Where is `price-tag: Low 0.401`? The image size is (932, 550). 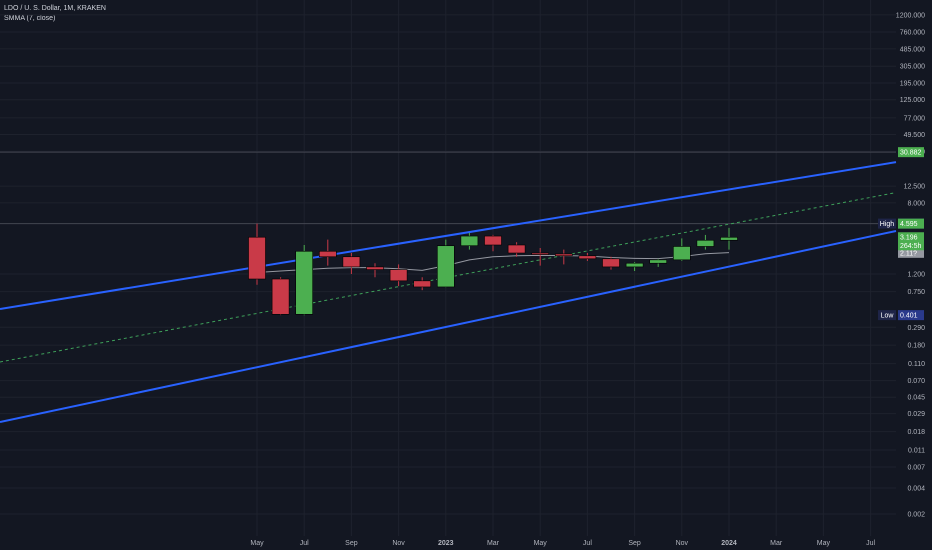 price-tag: Low 0.401 is located at coordinates (901, 315).